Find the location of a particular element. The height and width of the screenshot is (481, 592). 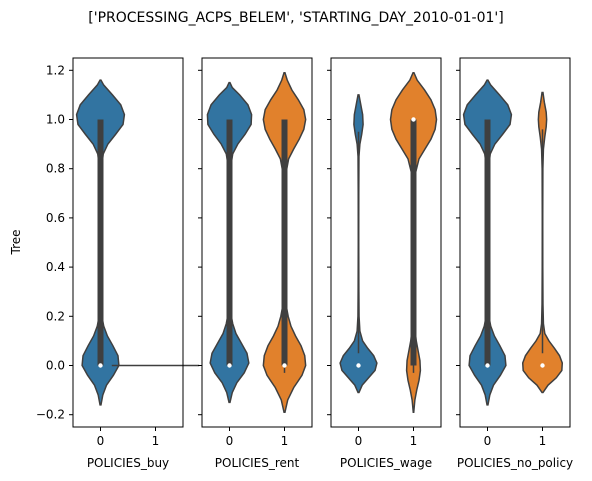

y-tick-label: 0.2 is located at coordinates (55, 316).